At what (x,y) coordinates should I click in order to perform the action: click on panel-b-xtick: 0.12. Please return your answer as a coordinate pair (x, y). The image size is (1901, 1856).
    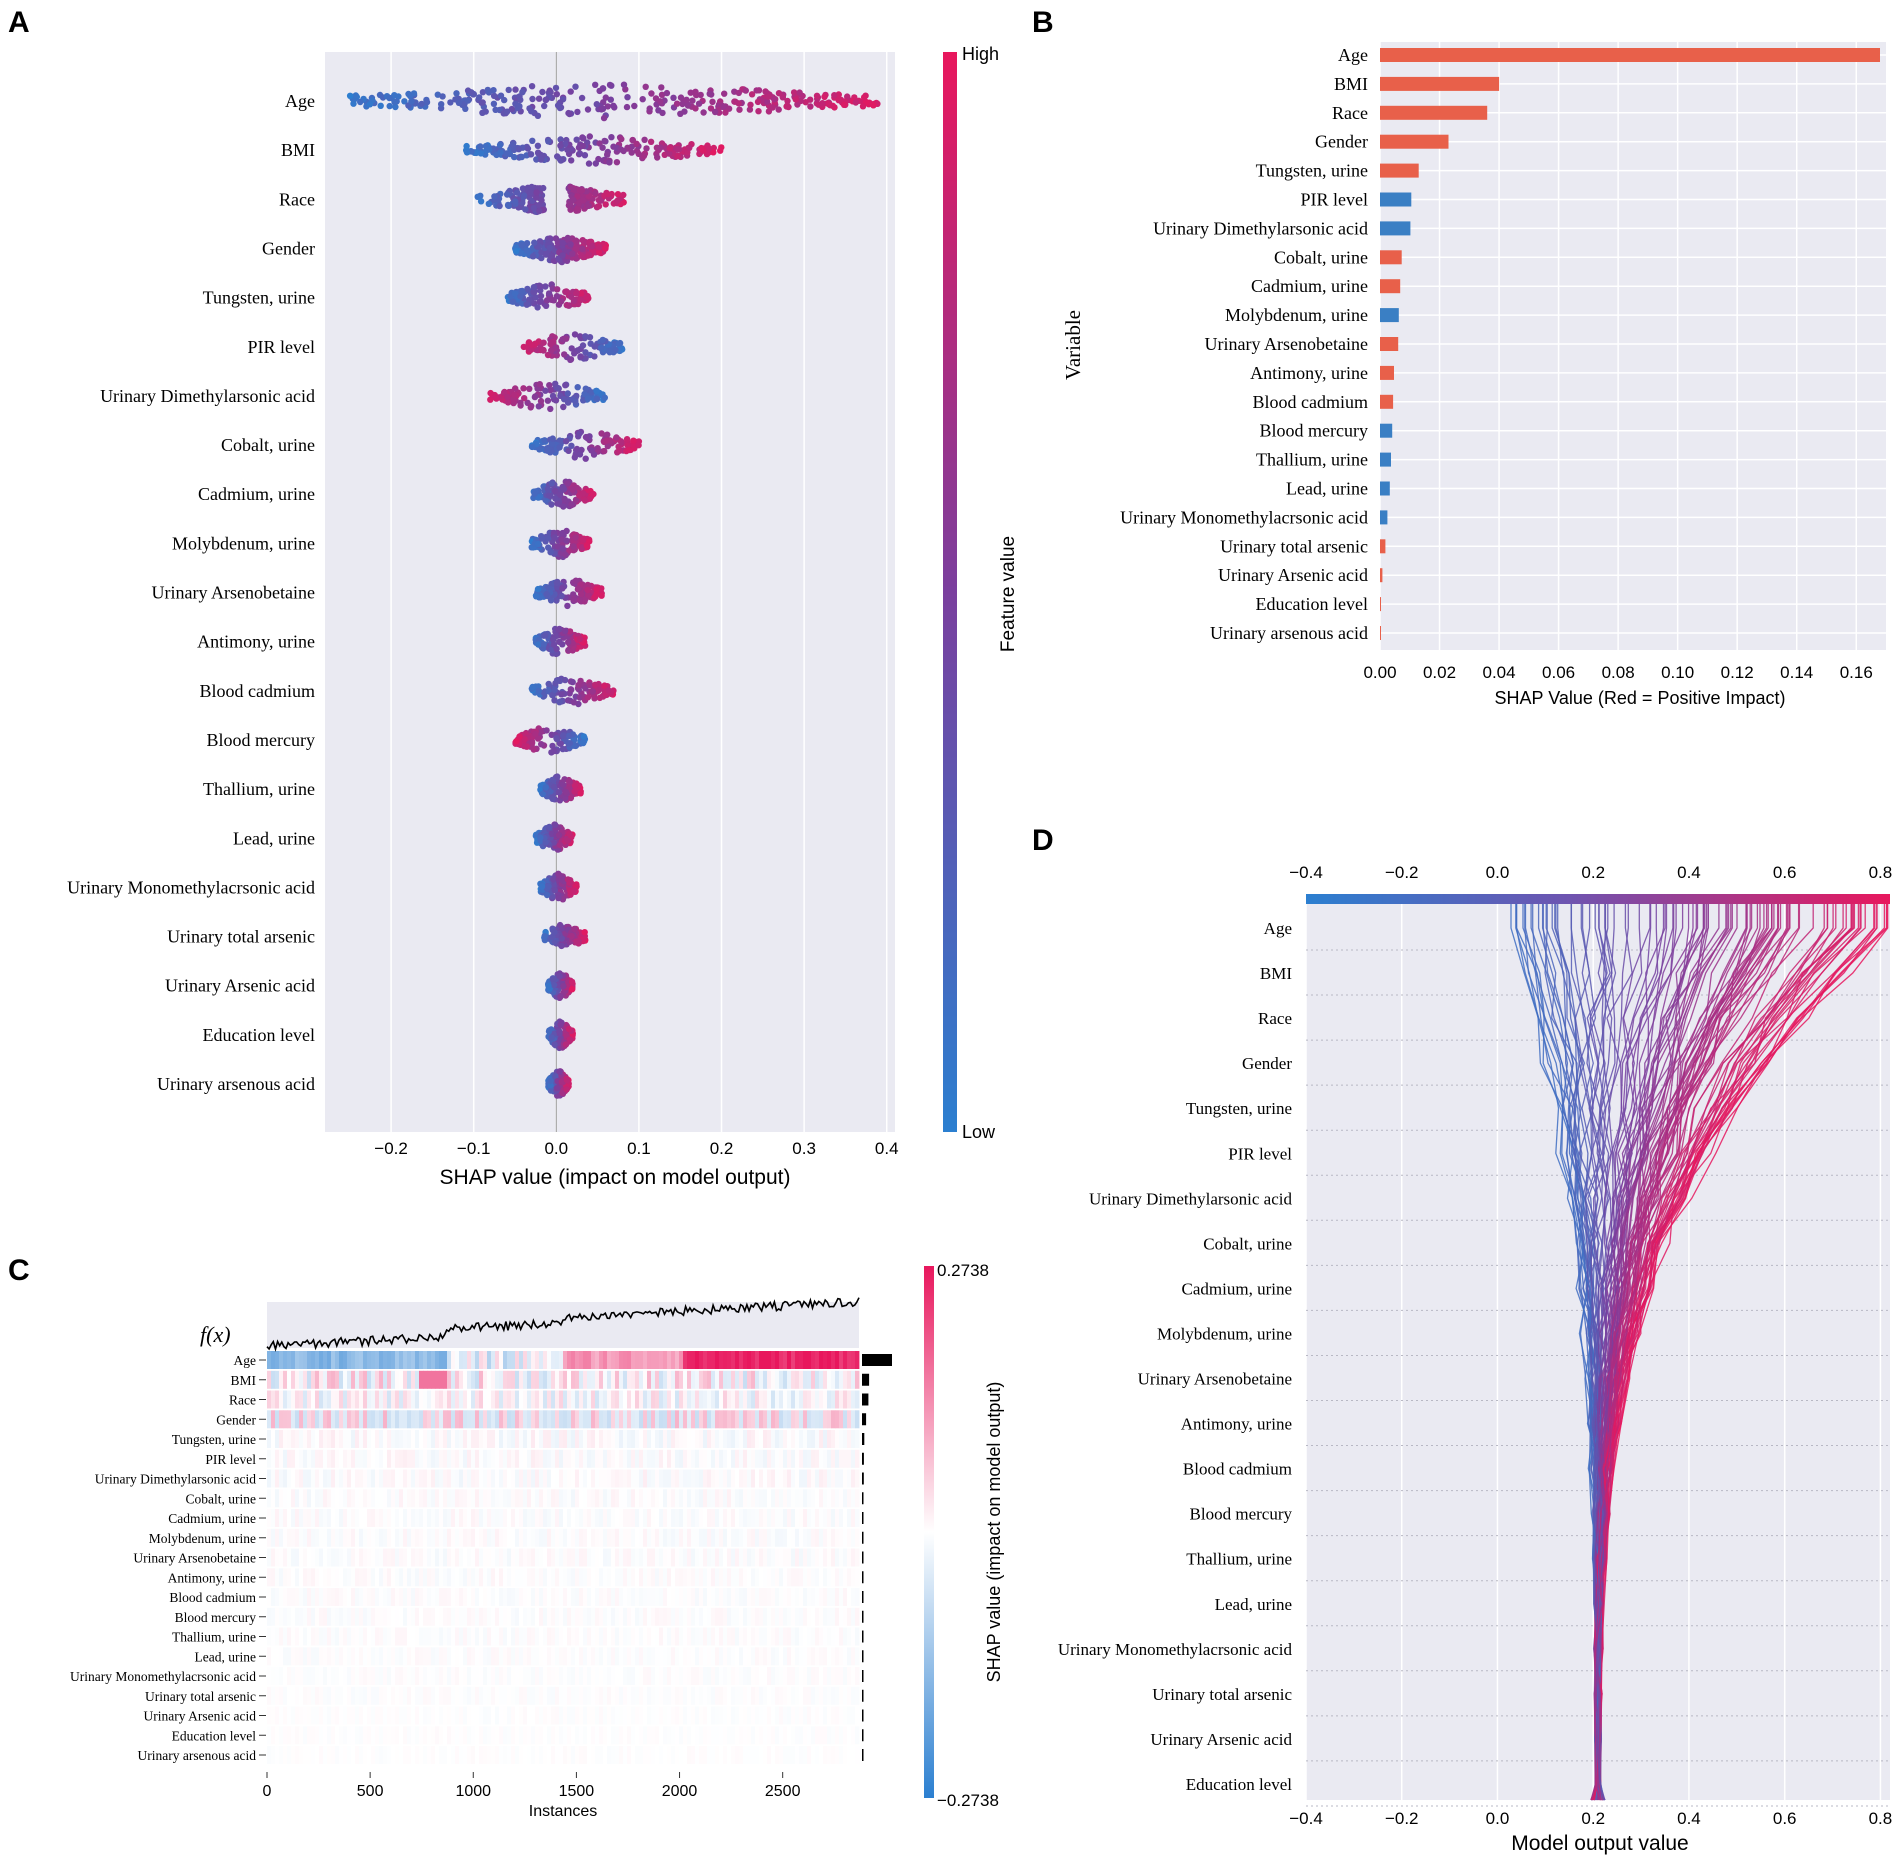
    Looking at the image, I should click on (1737, 672).